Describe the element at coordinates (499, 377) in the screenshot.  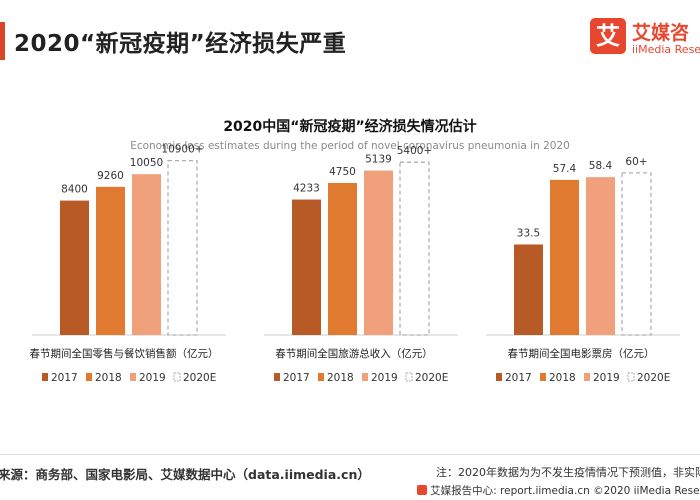
I see `legend-swatch-2-2017` at that location.